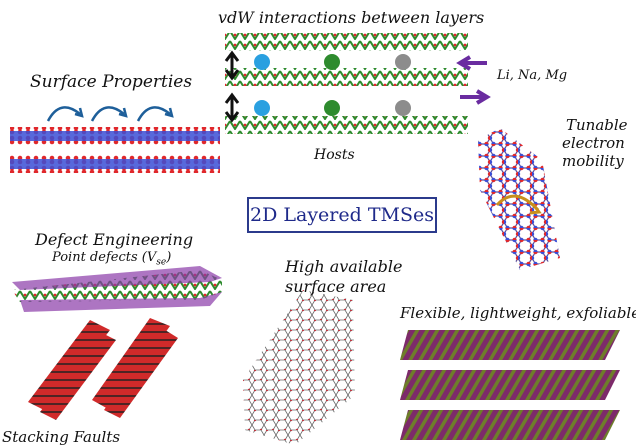 This screenshot has width=636, height=448. Describe the element at coordinates (334, 155) in the screenshot. I see `hosts-label: Hosts` at that location.